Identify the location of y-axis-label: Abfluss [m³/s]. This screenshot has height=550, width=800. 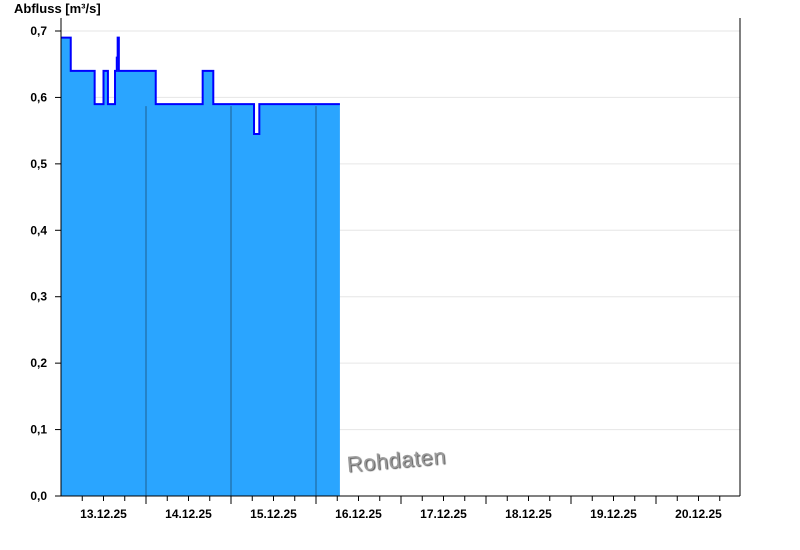
(57, 8).